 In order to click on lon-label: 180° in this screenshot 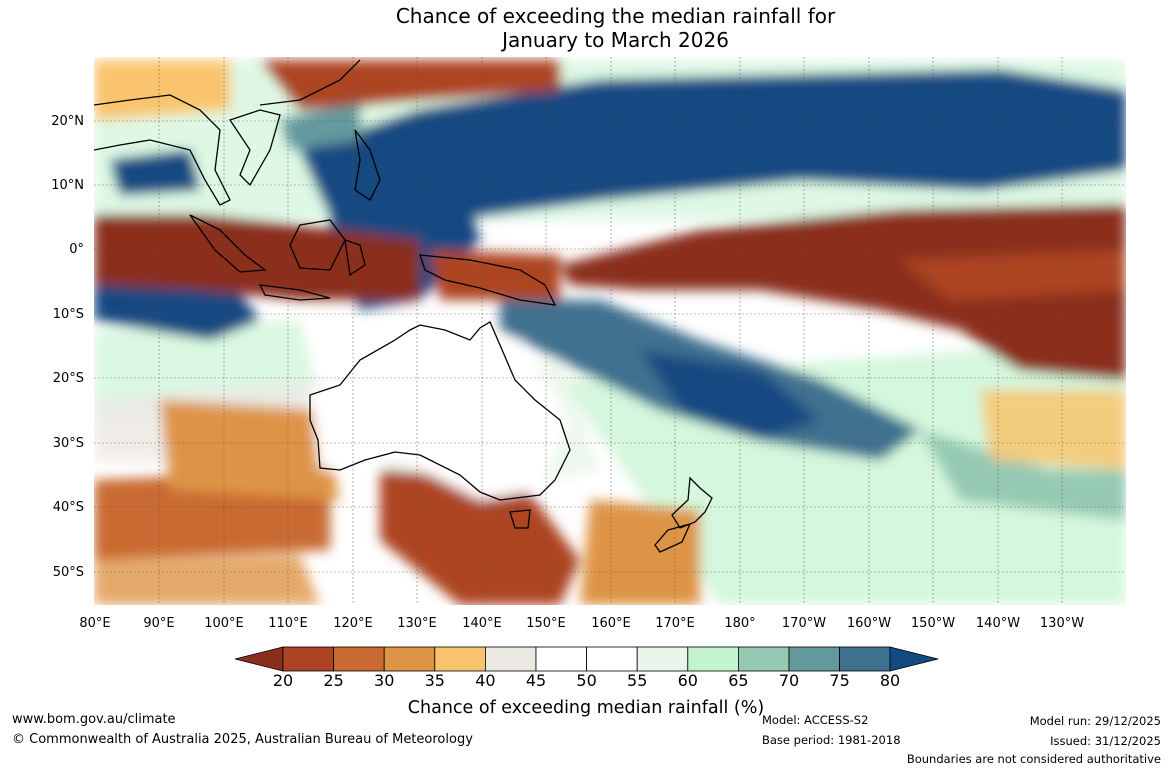, I will do `click(739, 623)`.